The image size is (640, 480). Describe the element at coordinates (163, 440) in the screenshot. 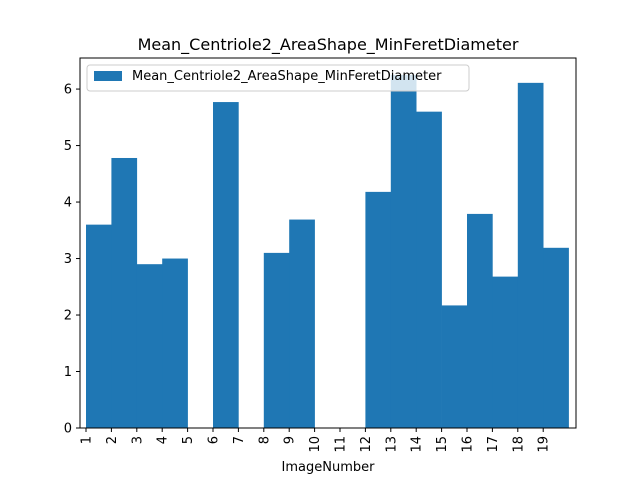

I see `x-tick-label: 4` at that location.